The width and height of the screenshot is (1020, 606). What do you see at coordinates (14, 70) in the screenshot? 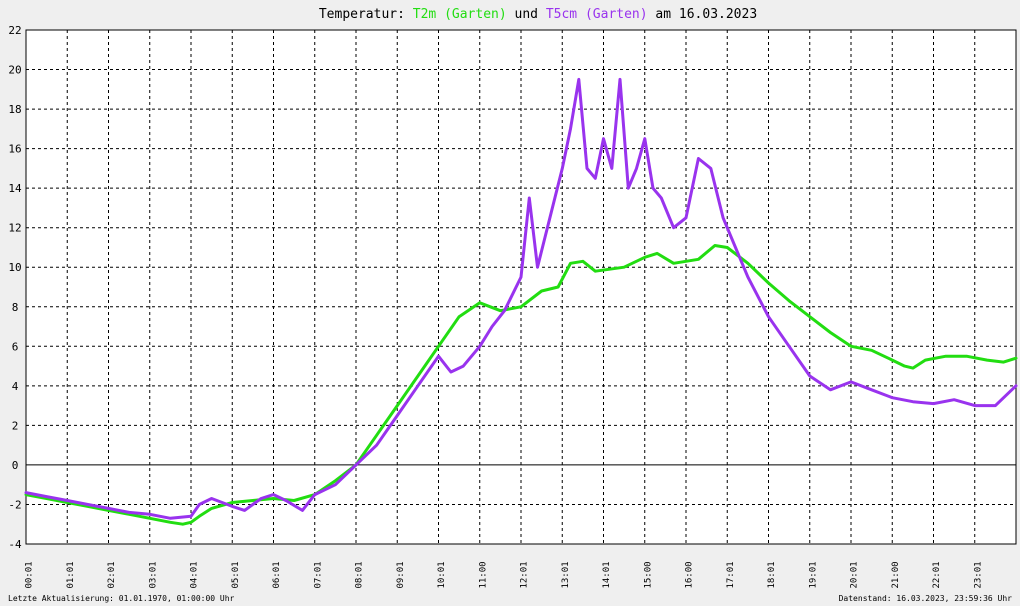
I see `y-tick-label: 20` at bounding box center [14, 70].